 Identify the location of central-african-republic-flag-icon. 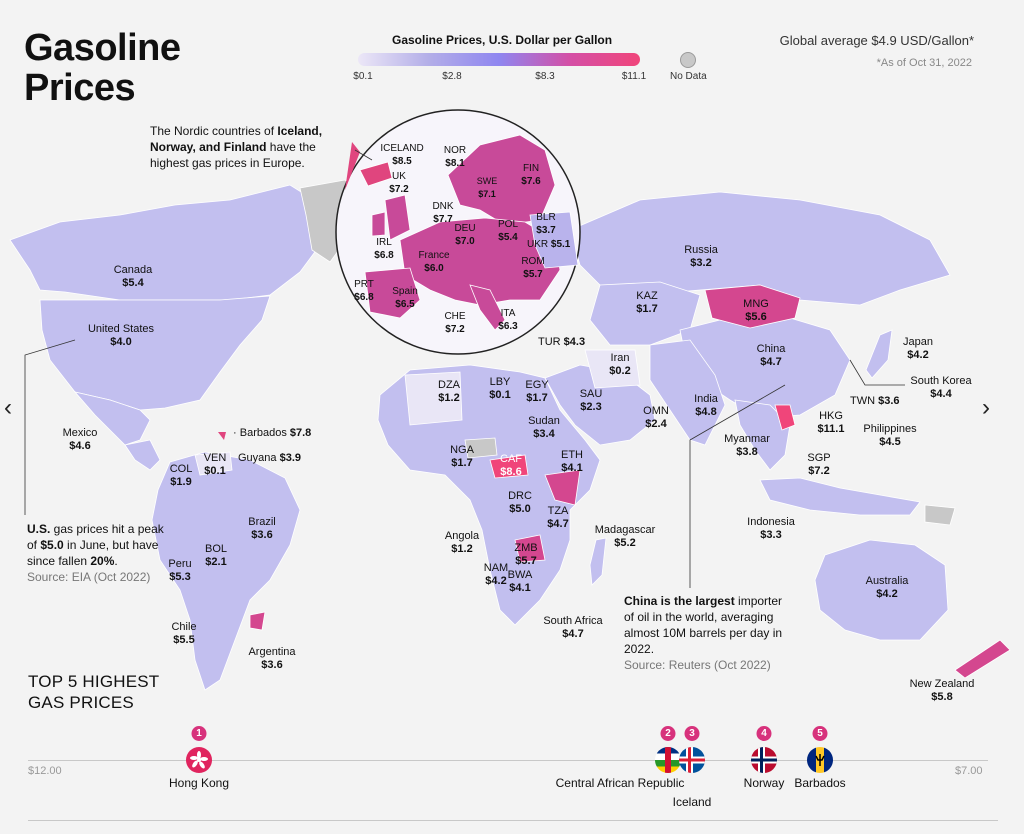
(668, 760).